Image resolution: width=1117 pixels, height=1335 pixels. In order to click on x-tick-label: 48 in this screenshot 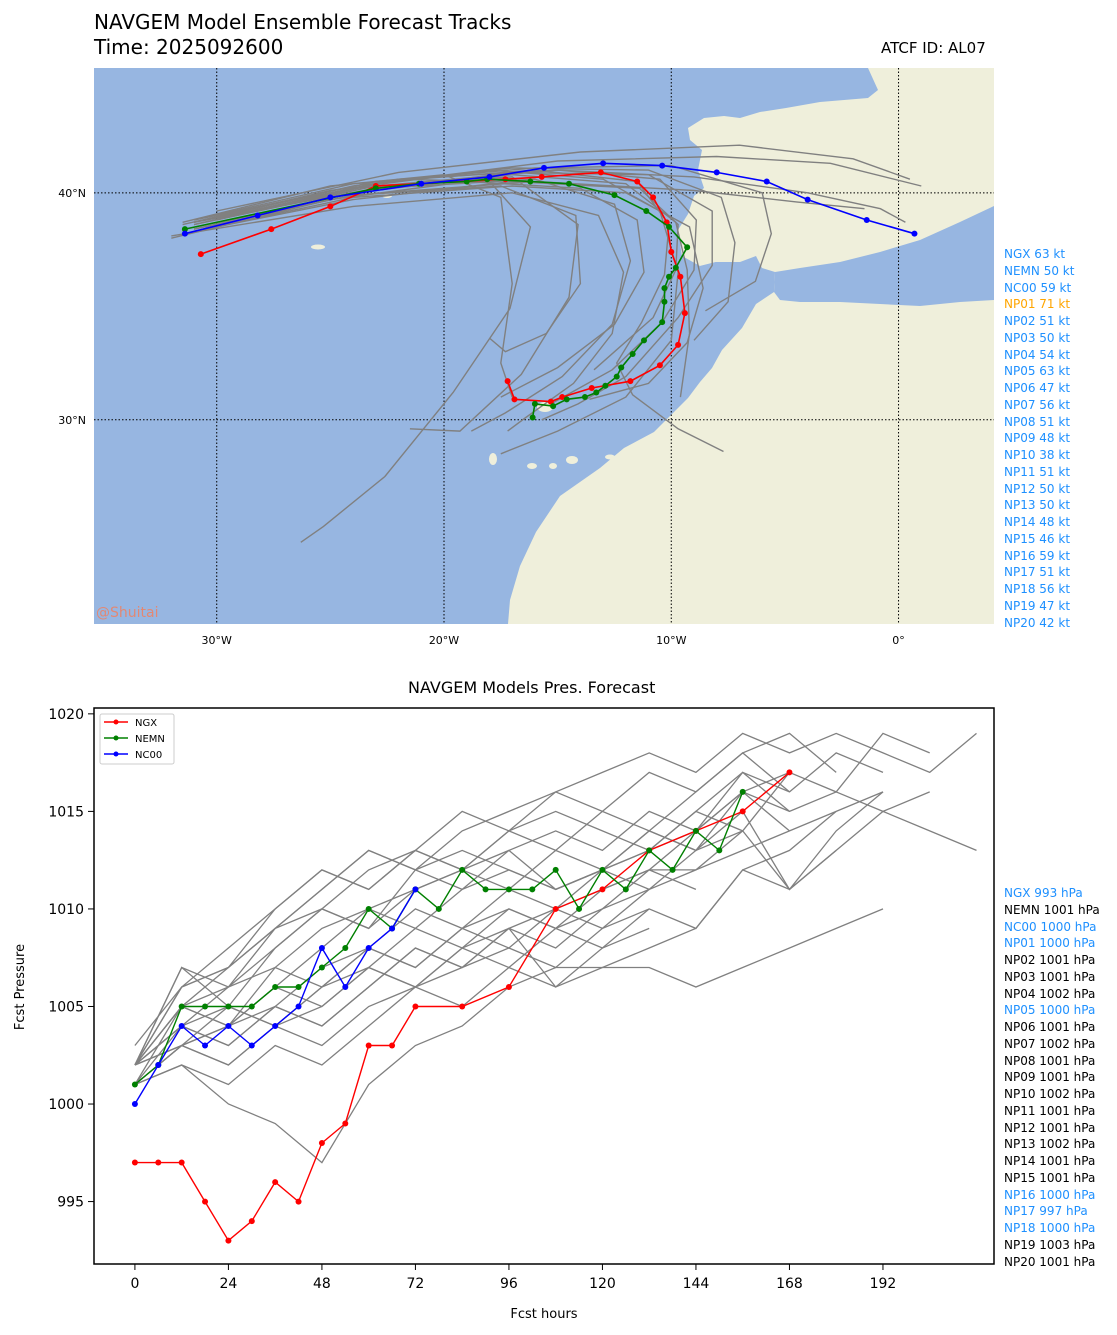, I will do `click(322, 1284)`.